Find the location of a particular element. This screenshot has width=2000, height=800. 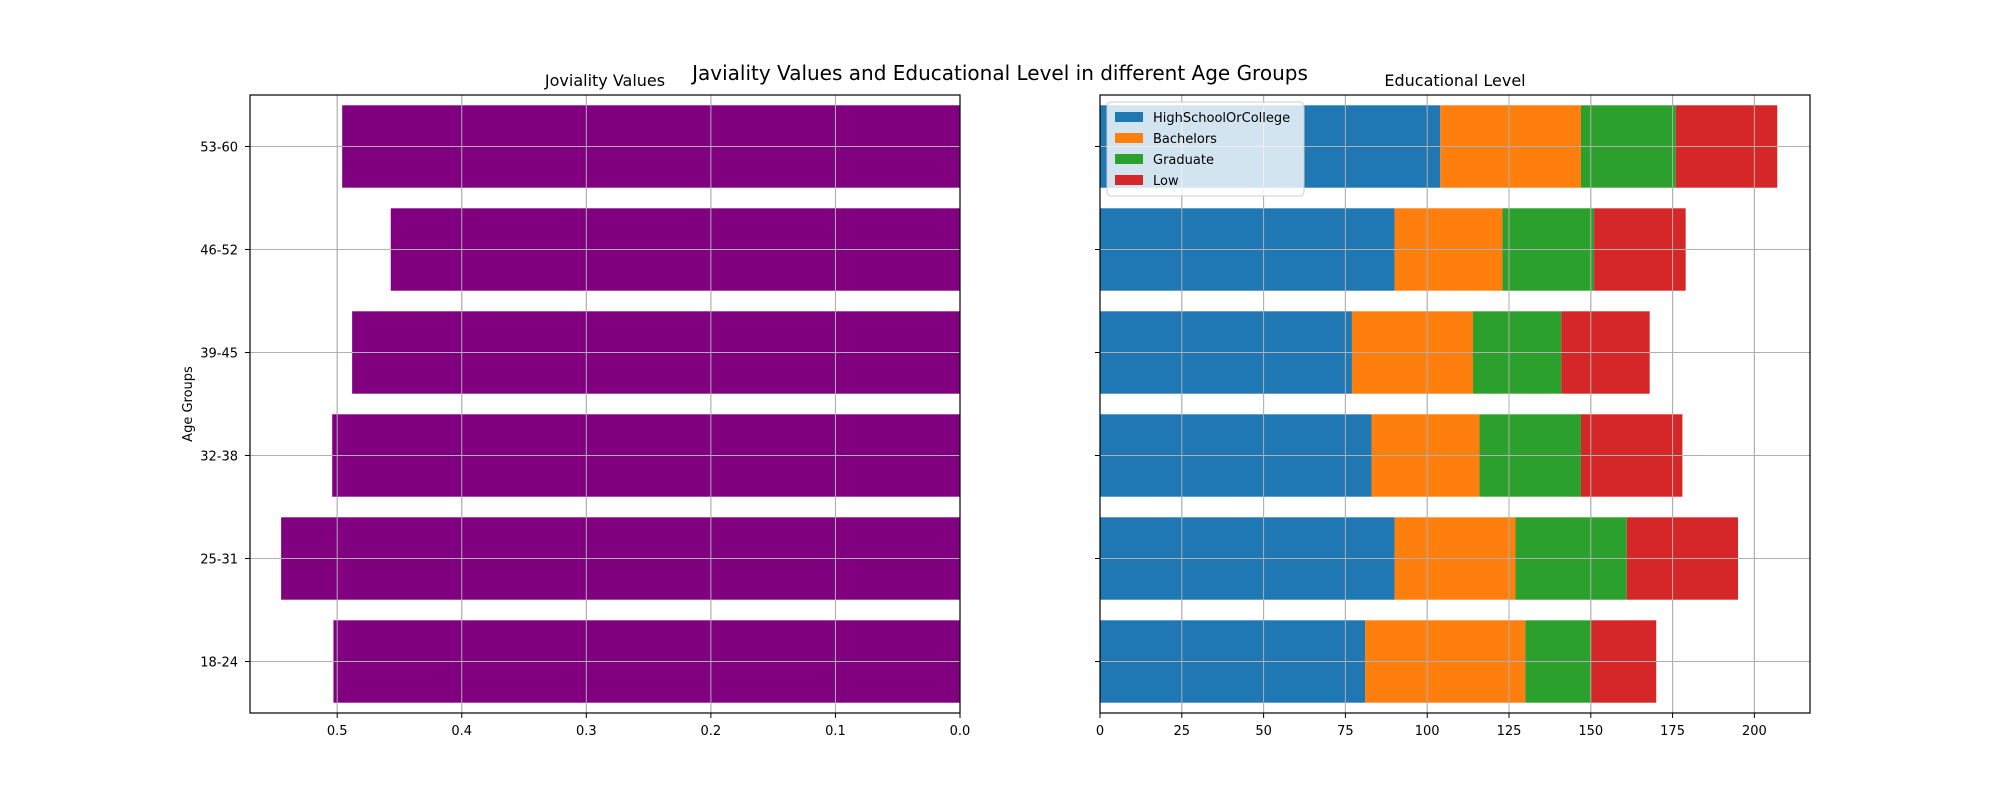

education-chart-title: Educational Level is located at coordinates (1454, 80).